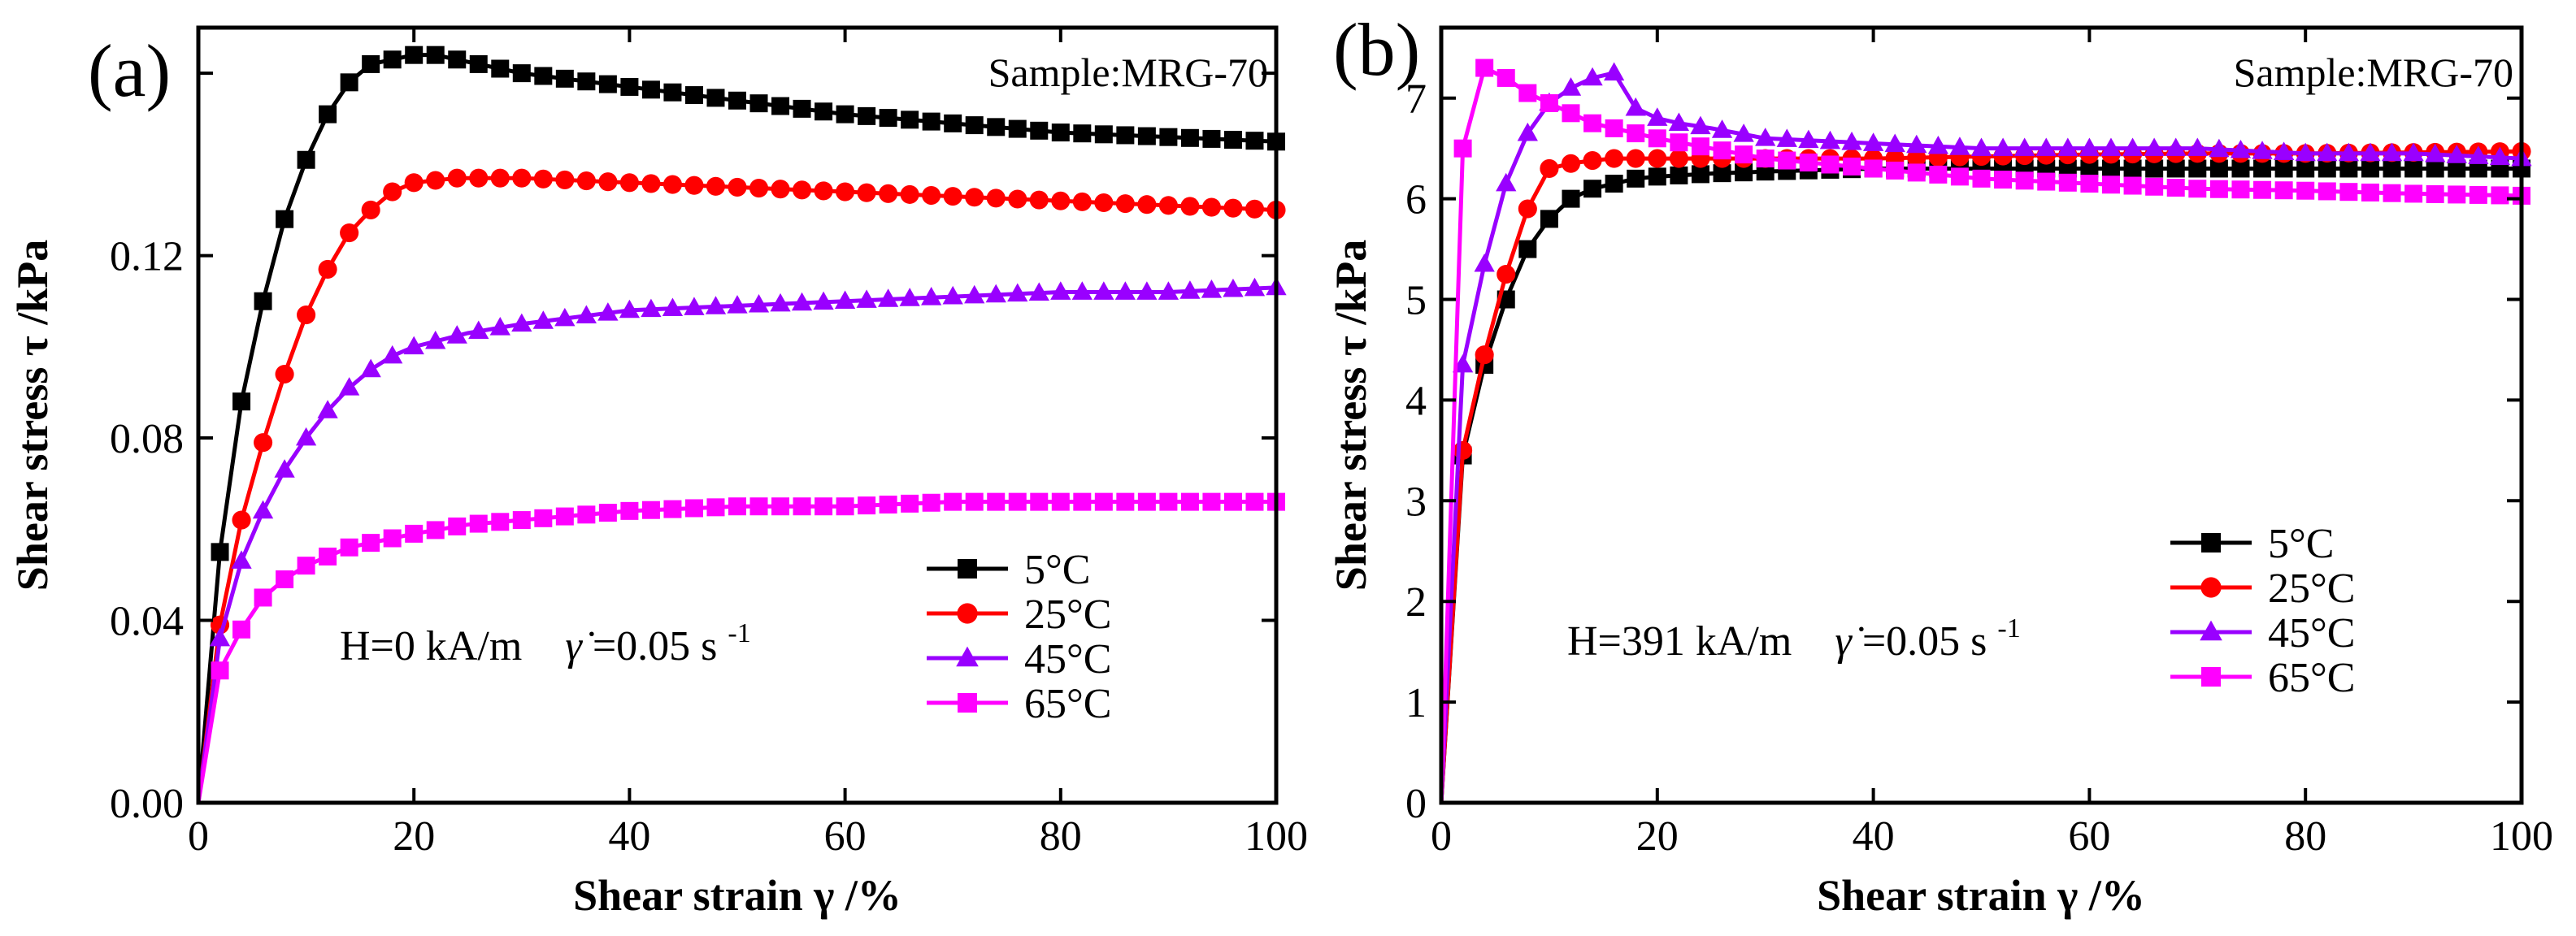  Describe the element at coordinates (1008, 570) in the screenshot. I see `legend-item: 5°C` at that location.